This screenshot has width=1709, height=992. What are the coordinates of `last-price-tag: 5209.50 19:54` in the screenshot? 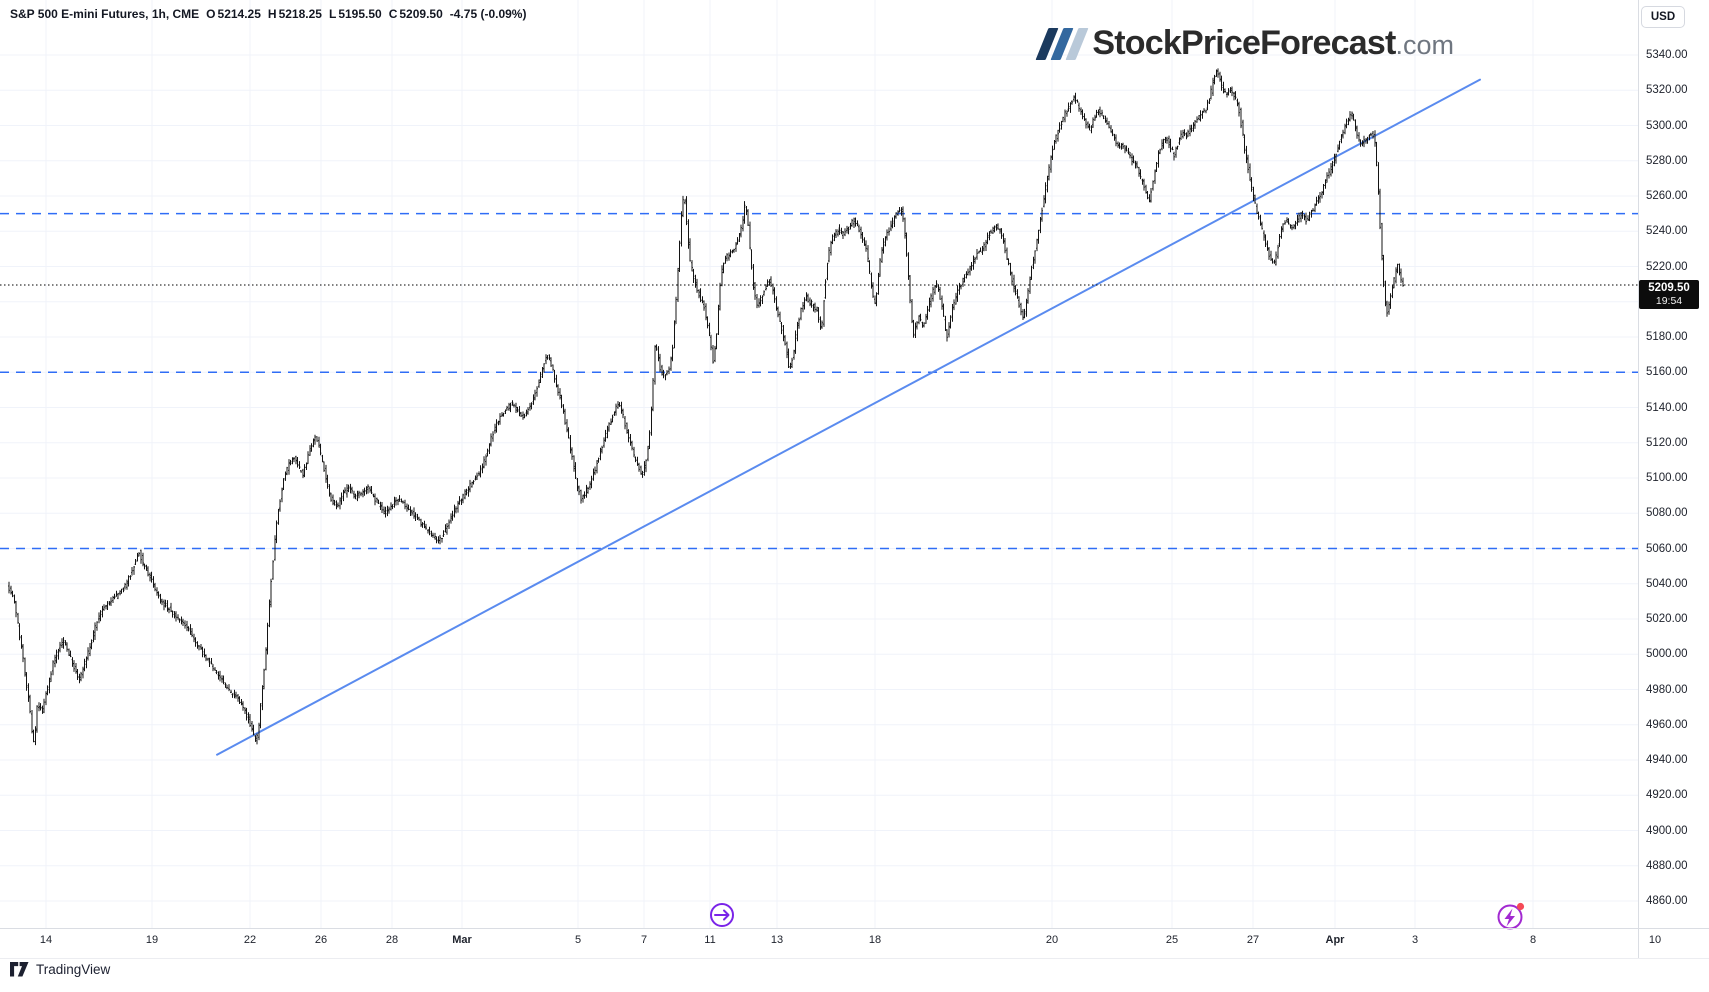 It's located at (1669, 294).